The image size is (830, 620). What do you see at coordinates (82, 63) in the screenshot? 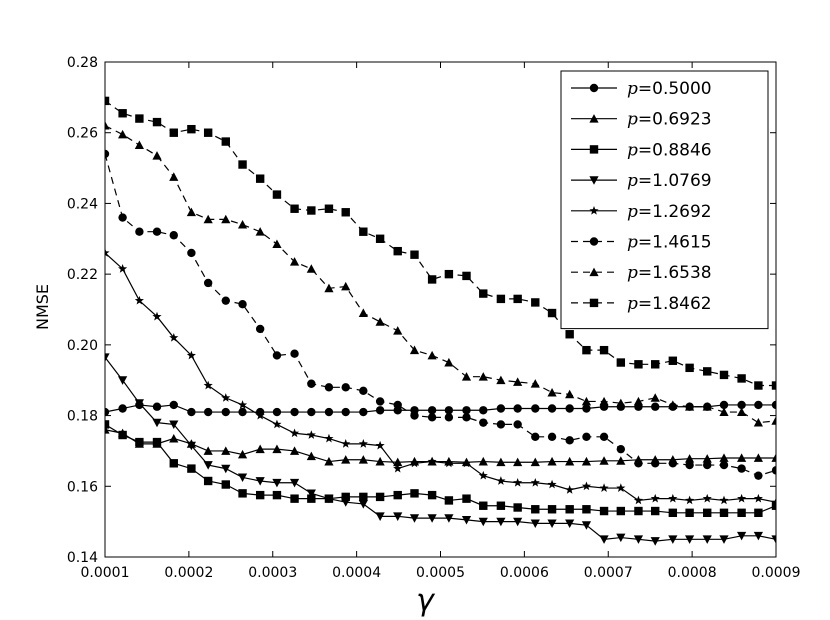
I see `y-tick-label: 0.28` at bounding box center [82, 63].